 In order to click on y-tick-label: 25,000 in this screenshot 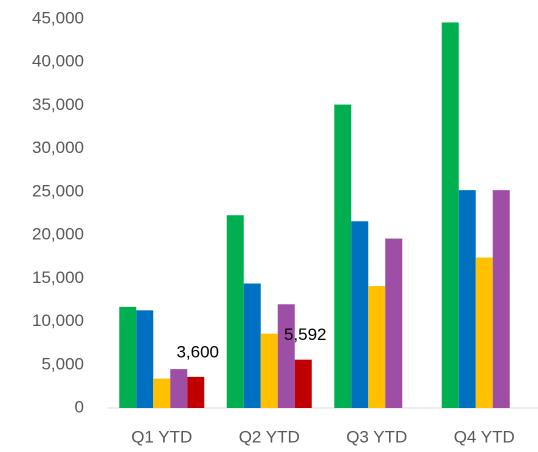, I will do `click(58, 190)`.